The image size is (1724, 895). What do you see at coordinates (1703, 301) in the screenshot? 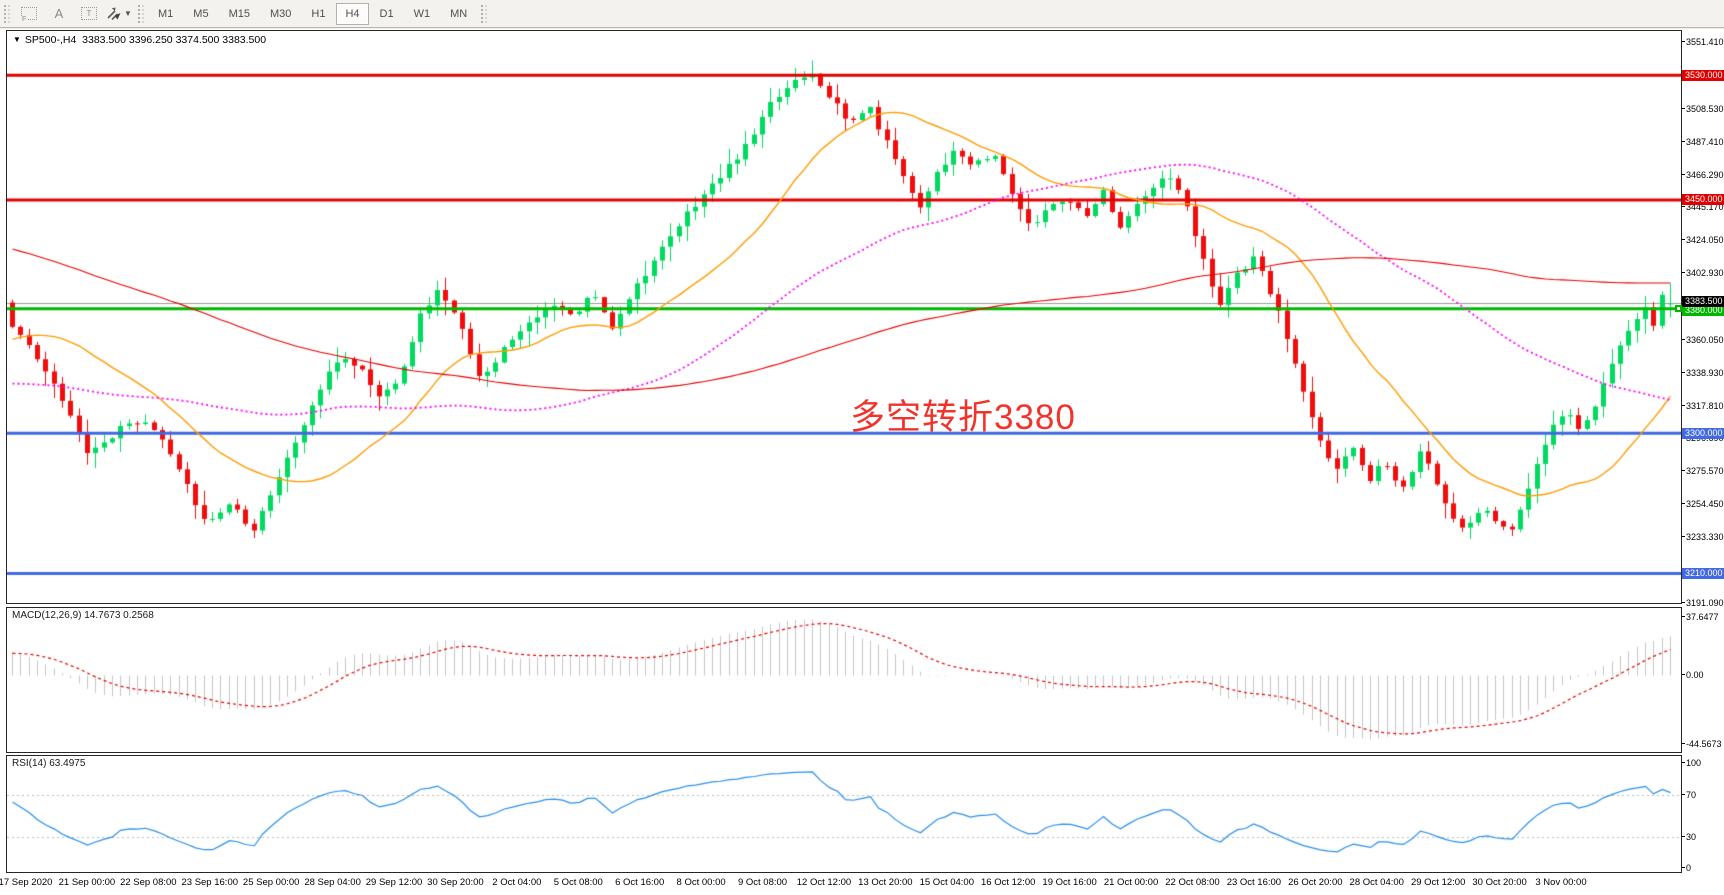
I see `bid-price-label: 3383.500` at bounding box center [1703, 301].